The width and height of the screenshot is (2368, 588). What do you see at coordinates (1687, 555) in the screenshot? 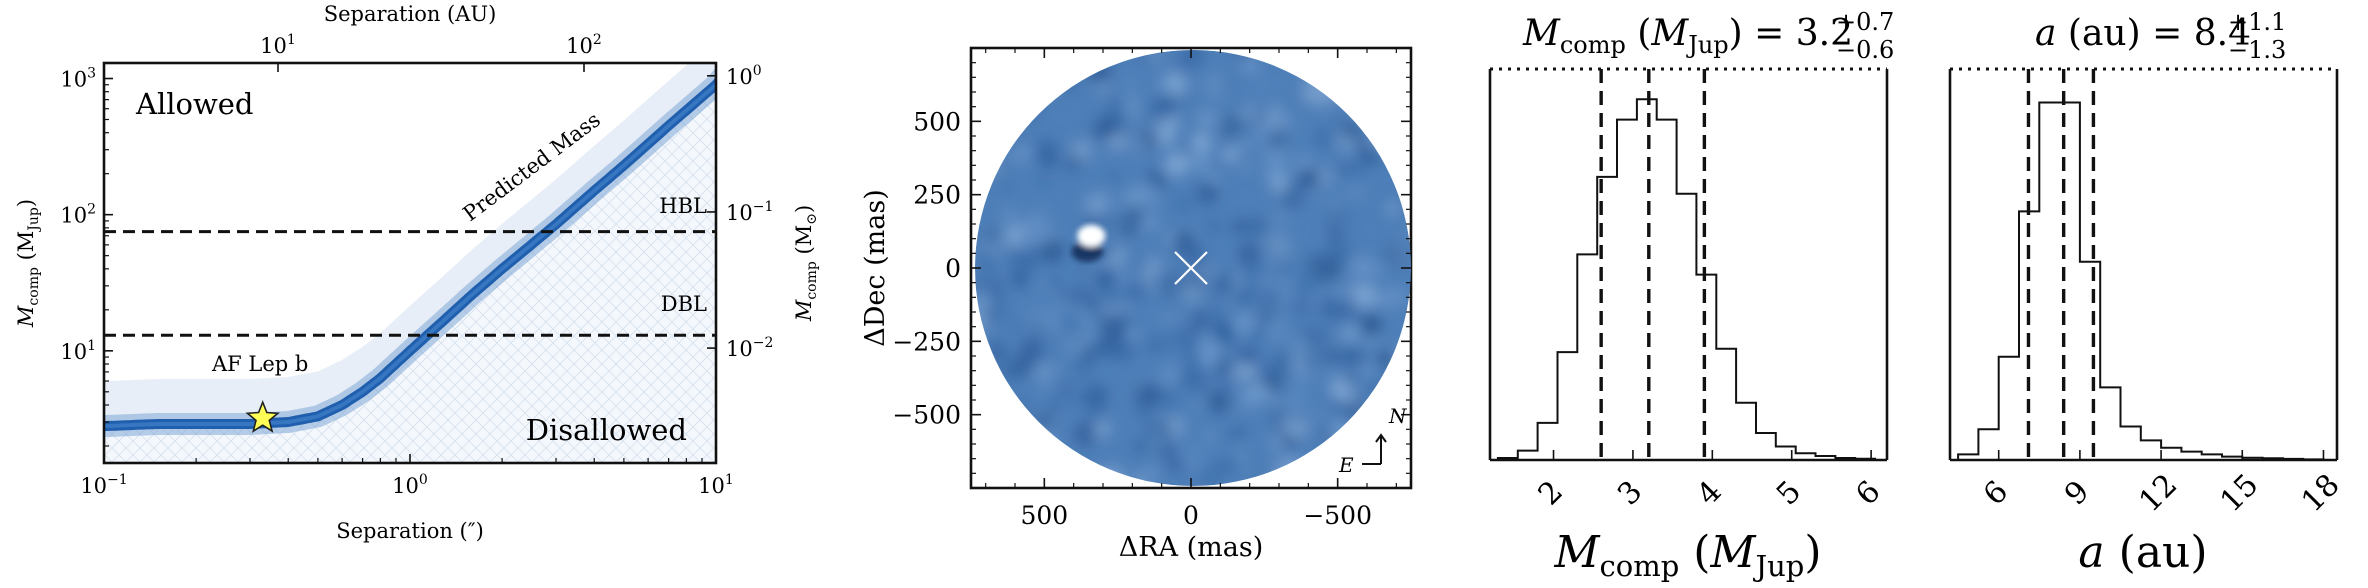
I see `mass-x-label: Mcomp (MJup)` at bounding box center [1687, 555].